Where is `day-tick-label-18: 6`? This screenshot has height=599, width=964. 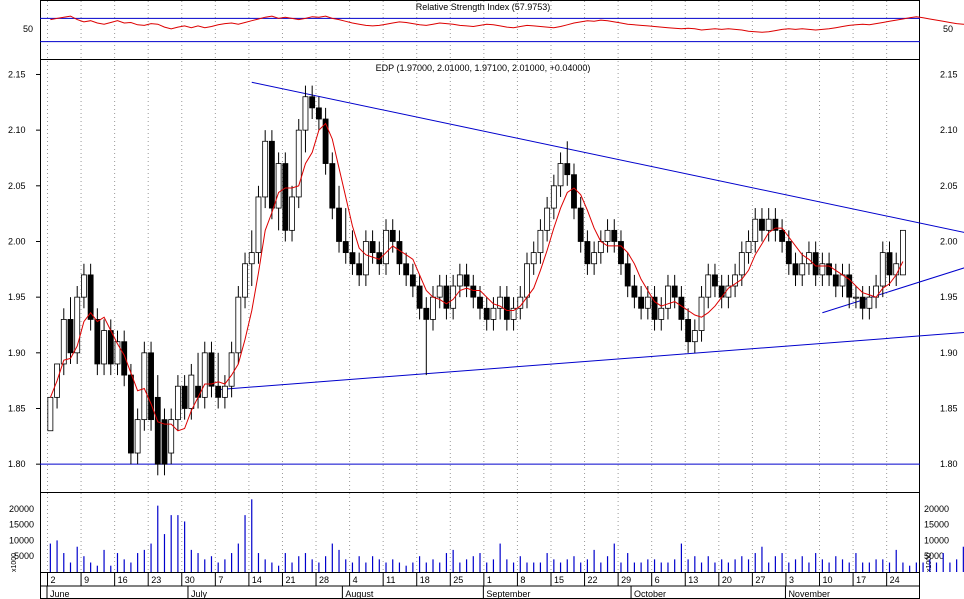 day-tick-label-18: 6 is located at coordinates (657, 580).